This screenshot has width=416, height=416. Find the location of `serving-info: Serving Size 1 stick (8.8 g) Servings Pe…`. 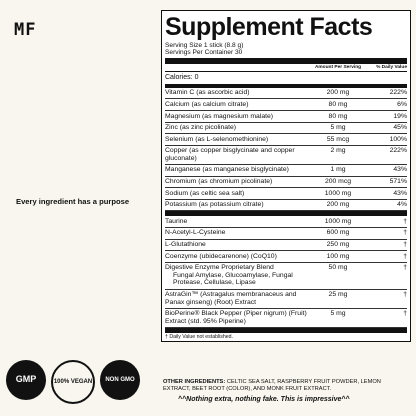

serving-info: Serving Size 1 stick (8.8 g) Servings Pe… is located at coordinates (286, 53).